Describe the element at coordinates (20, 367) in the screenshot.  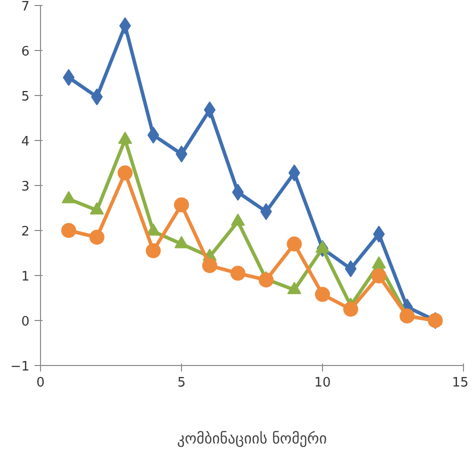
I see `y-tick-label: −1` at that location.